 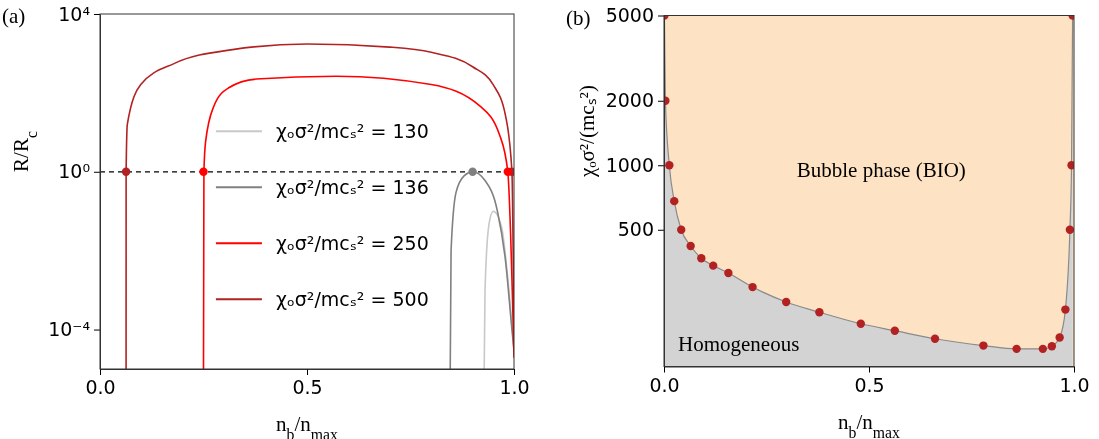 What do you see at coordinates (629, 15) in the screenshot?
I see `y-tick-label: 5000` at bounding box center [629, 15].